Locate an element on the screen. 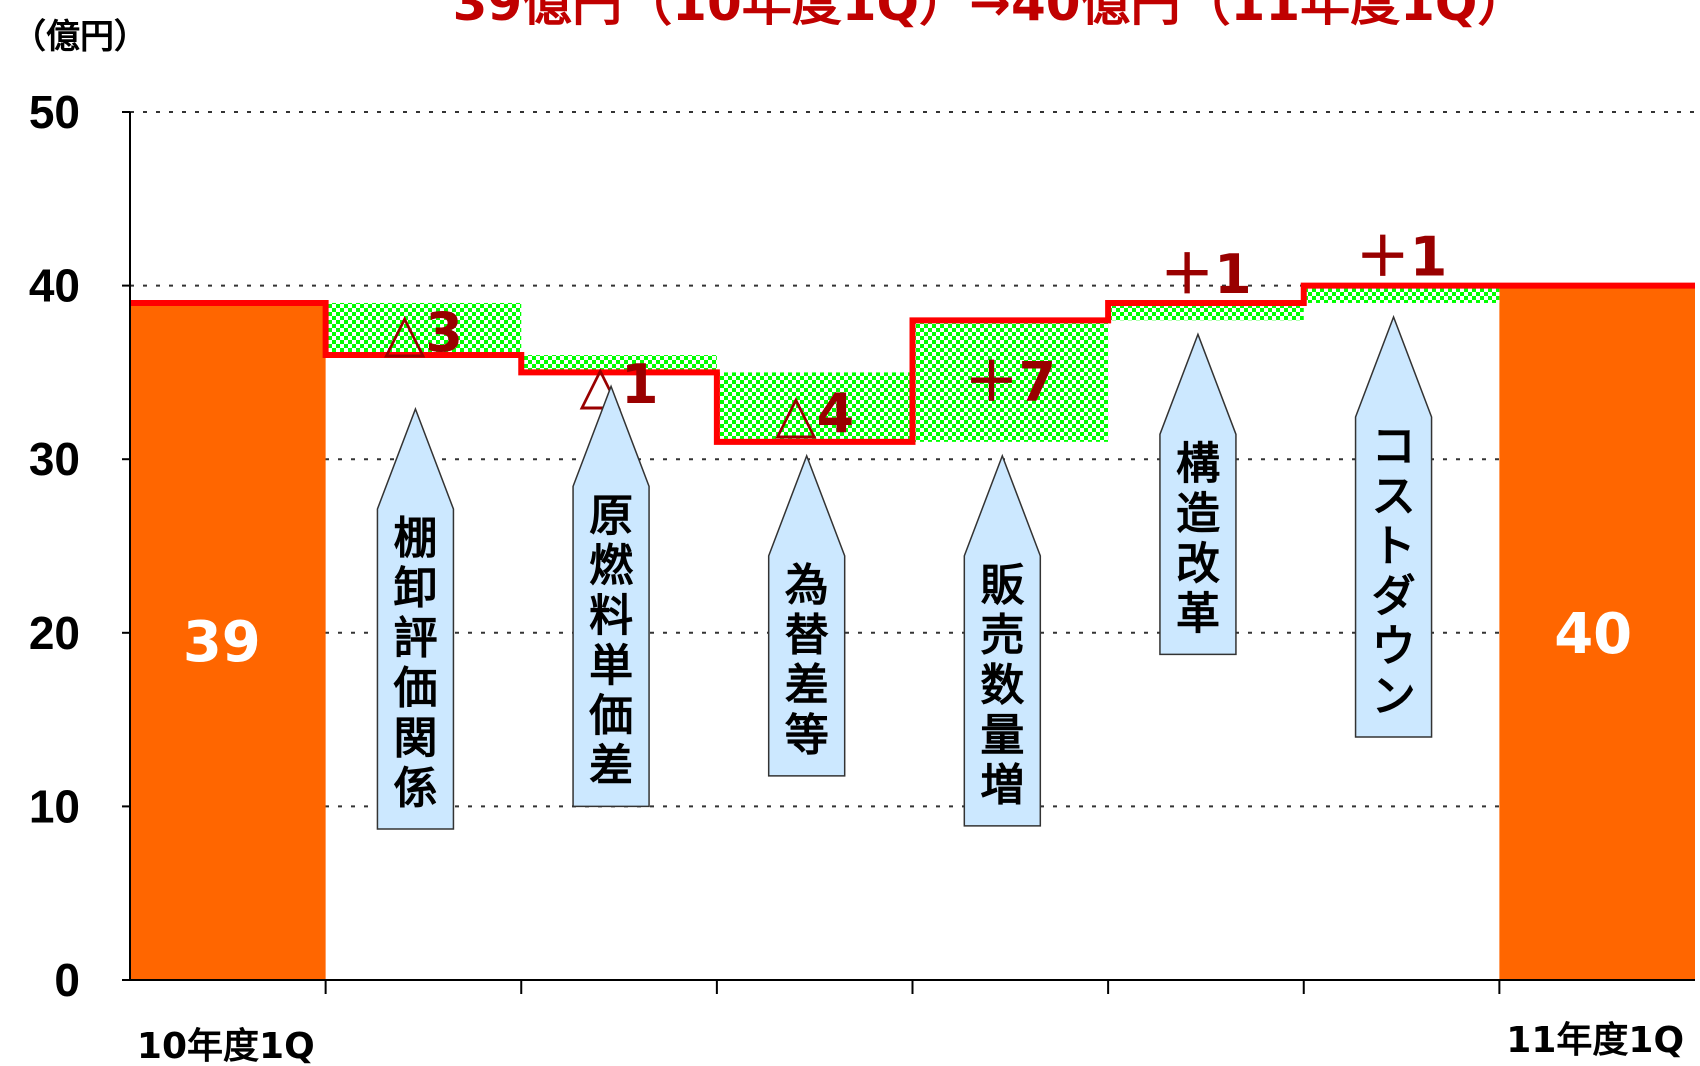 The image size is (1700, 1066). step-delta-label-1: △3 is located at coordinates (423, 332).